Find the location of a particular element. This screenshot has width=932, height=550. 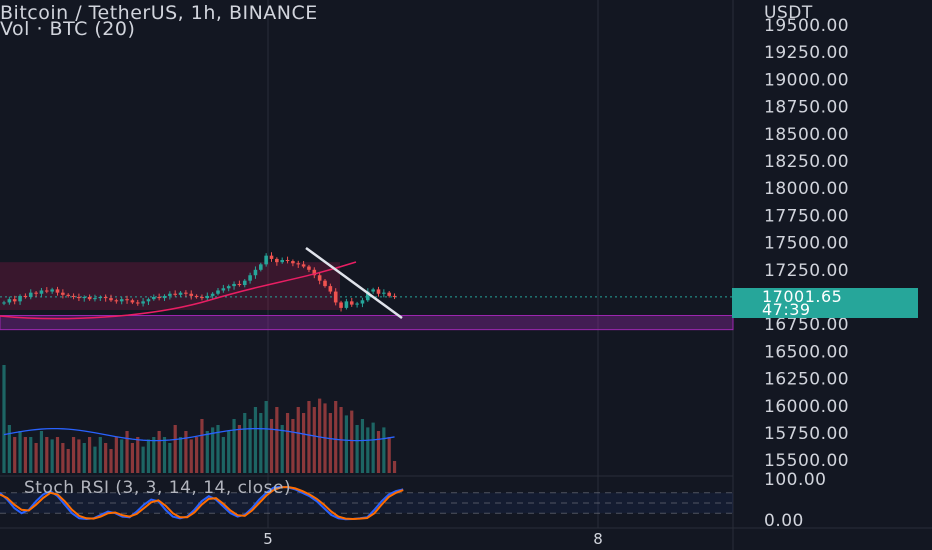

price-tick-label: 16750.00 is located at coordinates (806, 325).